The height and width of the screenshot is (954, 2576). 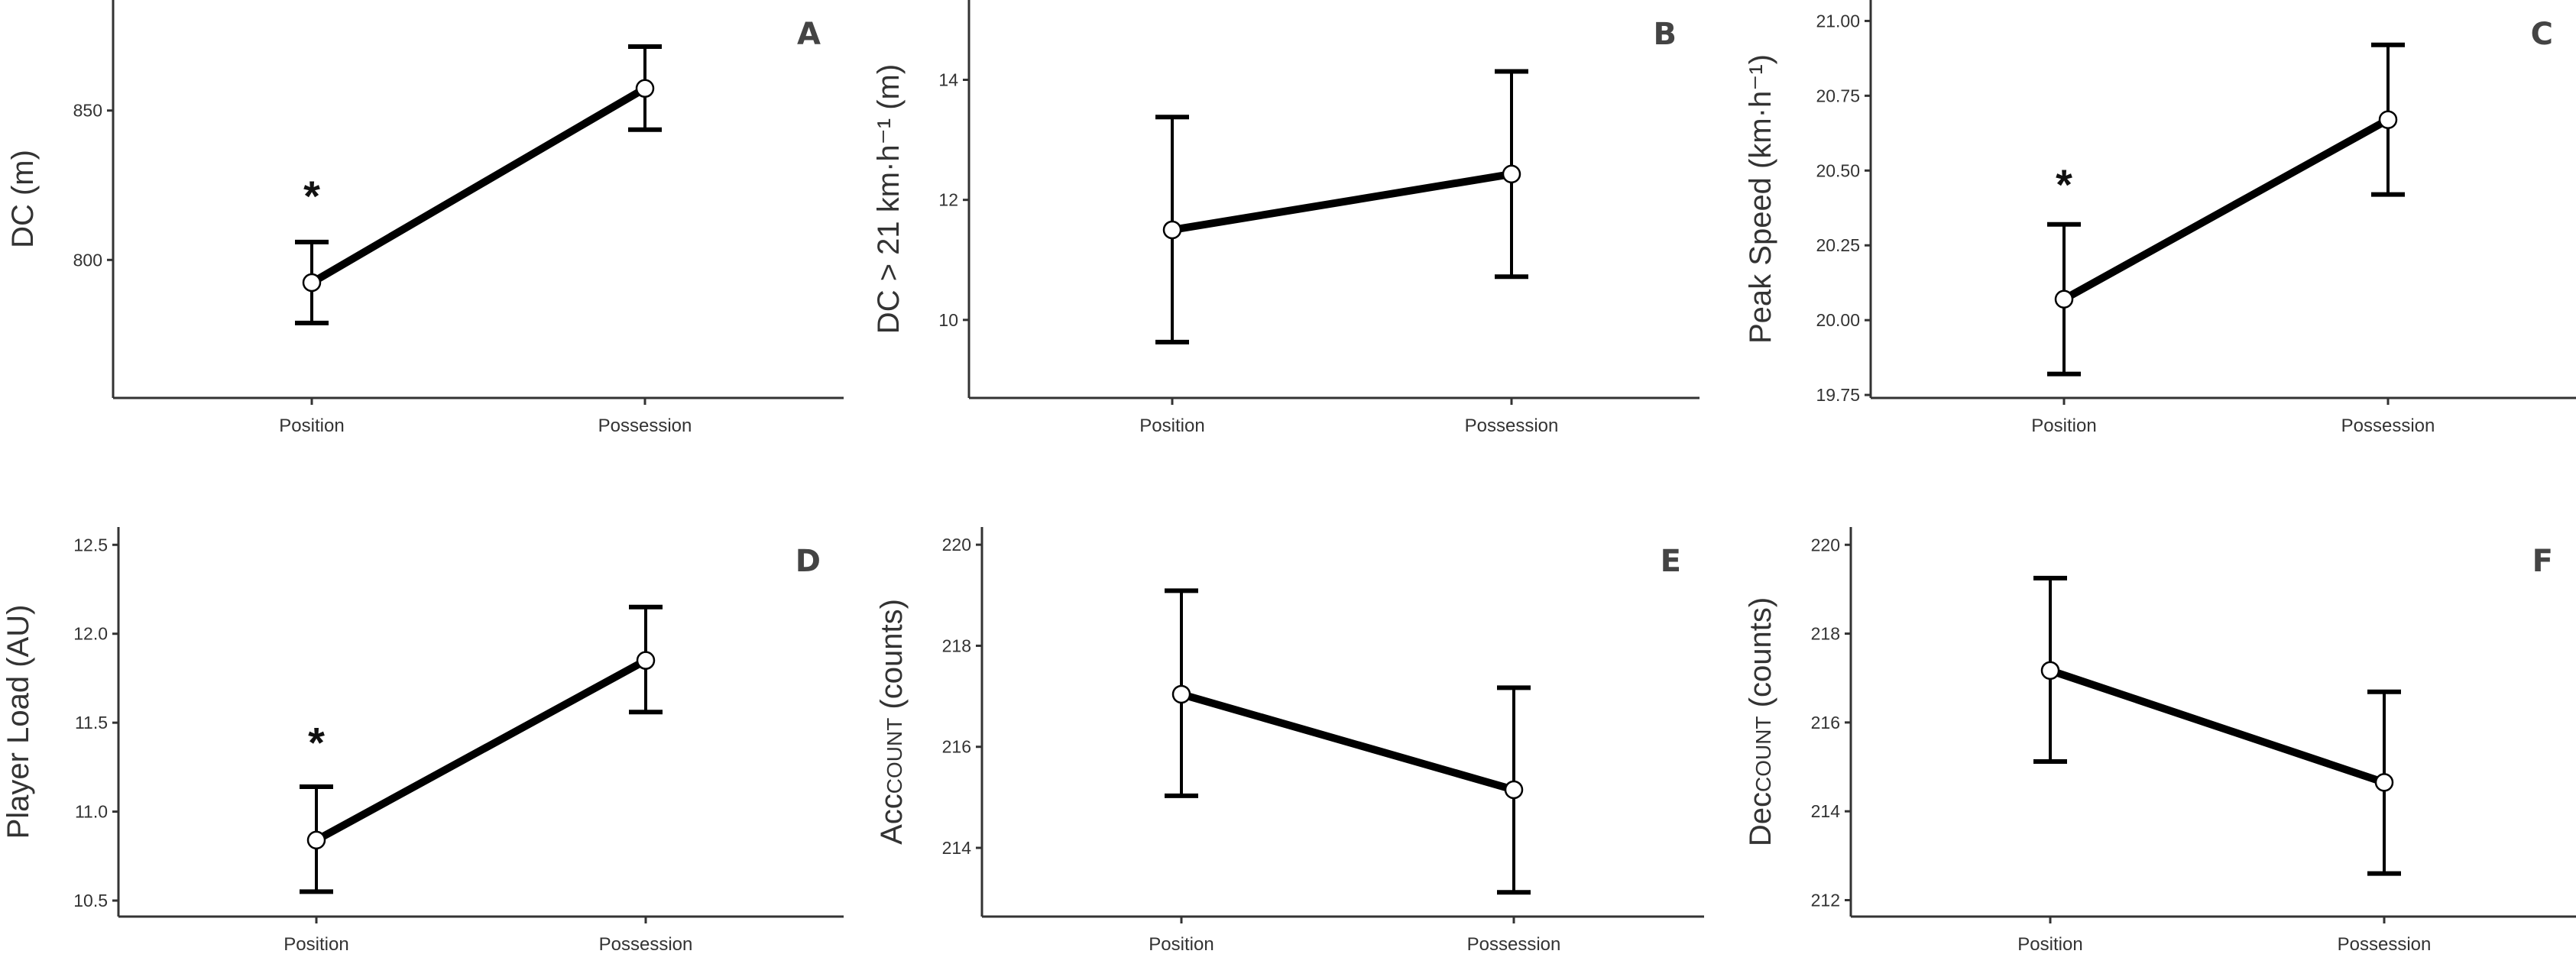 I want to click on panel-letter: D, so click(x=808, y=561).